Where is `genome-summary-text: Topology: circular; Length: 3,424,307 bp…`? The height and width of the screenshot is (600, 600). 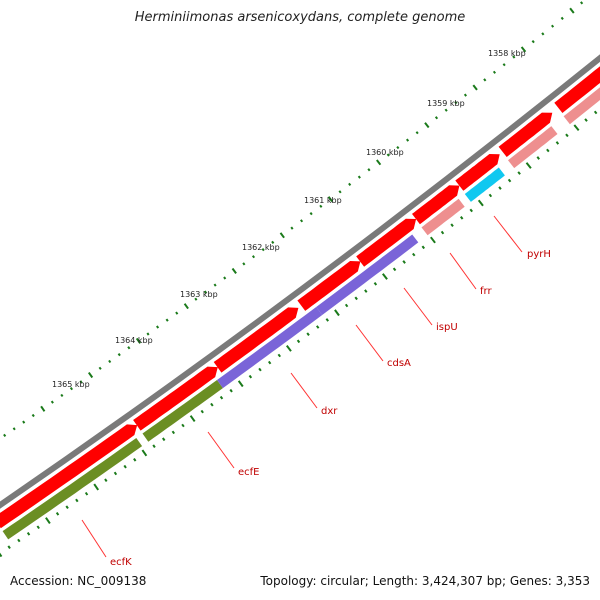 genome-summary-text: Topology: circular; Length: 3,424,307 bp… is located at coordinates (425, 581).